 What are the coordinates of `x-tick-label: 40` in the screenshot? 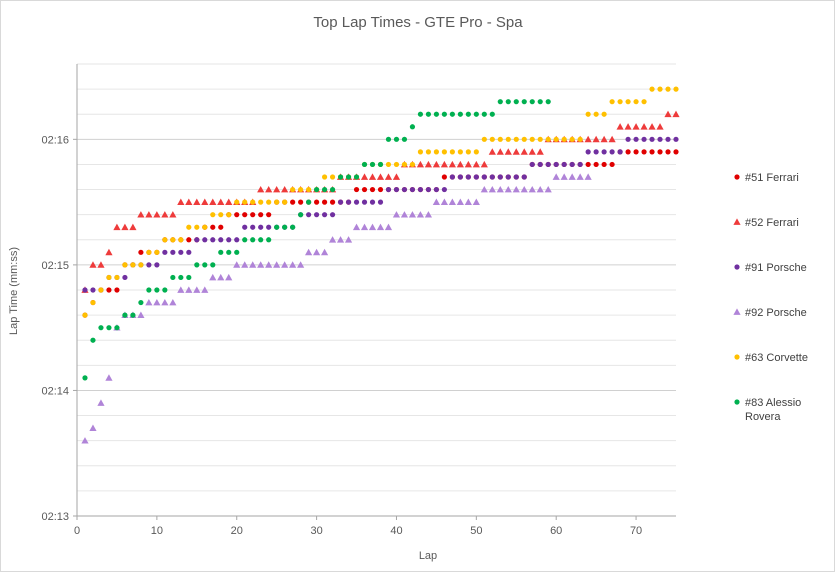 It's located at (396, 531).